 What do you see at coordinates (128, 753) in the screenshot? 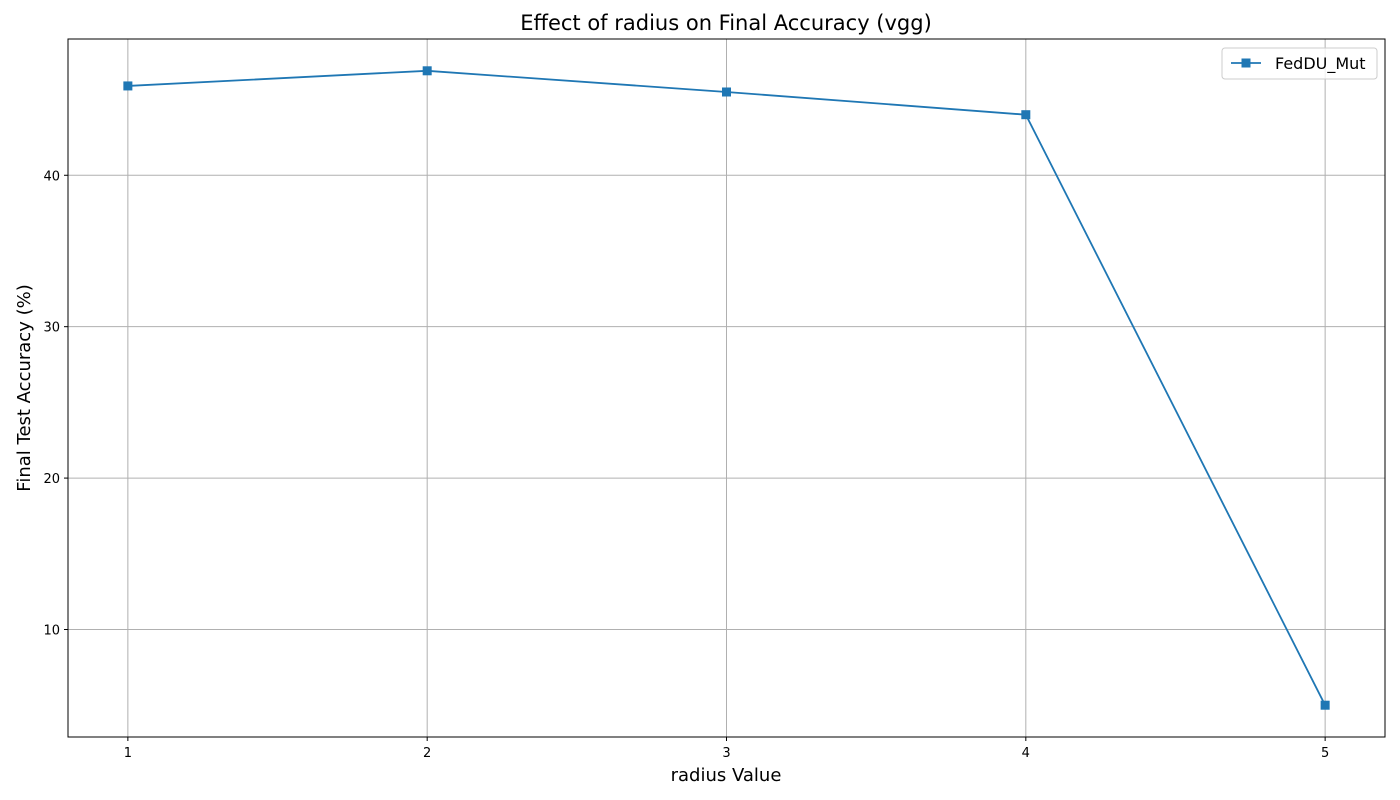
I see `x-tick-label: 1` at bounding box center [128, 753].